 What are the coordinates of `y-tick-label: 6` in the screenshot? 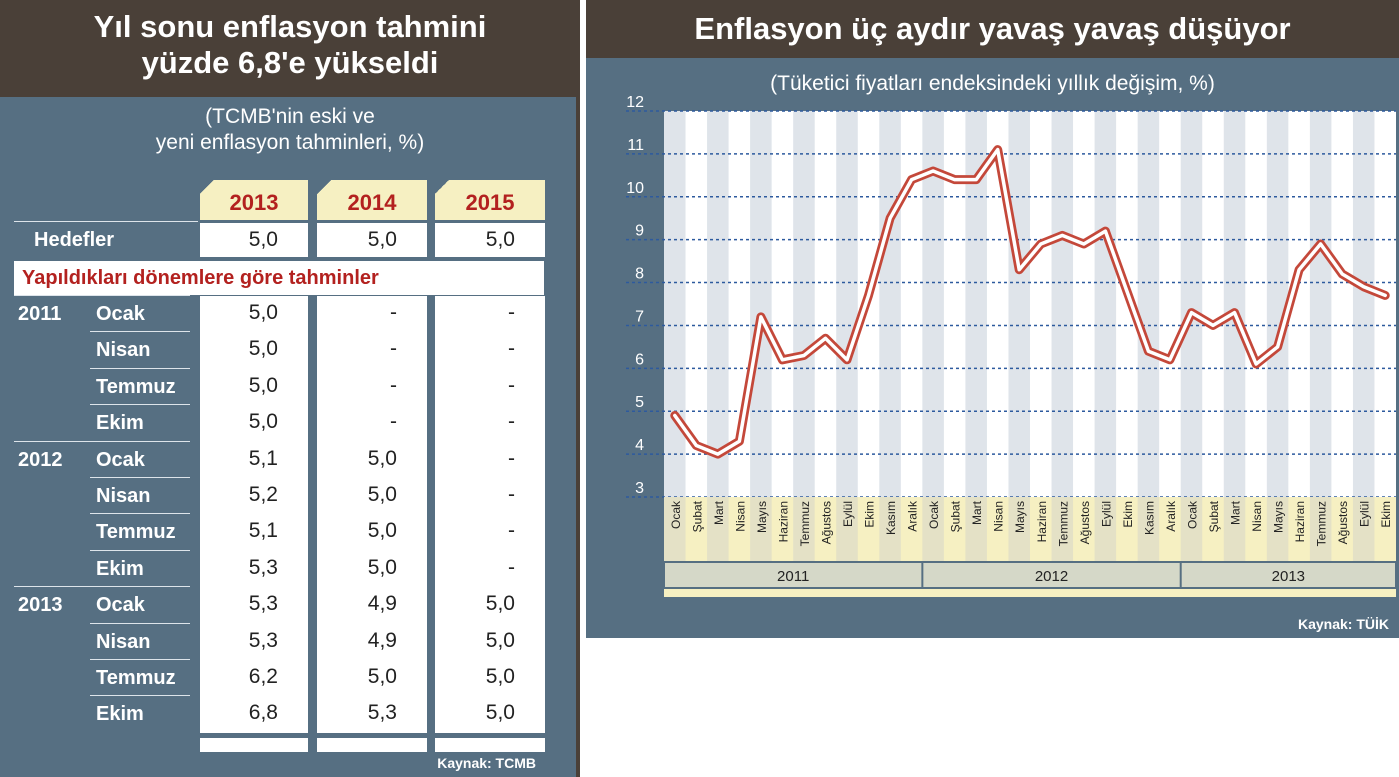 It's located at (639, 359).